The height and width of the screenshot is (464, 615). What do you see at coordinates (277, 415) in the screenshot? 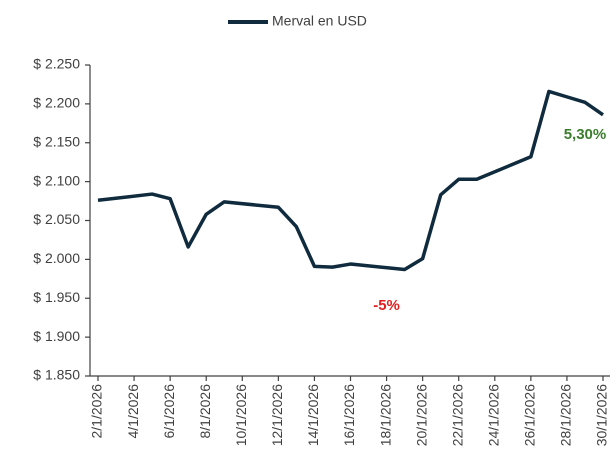
I see `x-tick-label: 12/1/2026` at bounding box center [277, 415].